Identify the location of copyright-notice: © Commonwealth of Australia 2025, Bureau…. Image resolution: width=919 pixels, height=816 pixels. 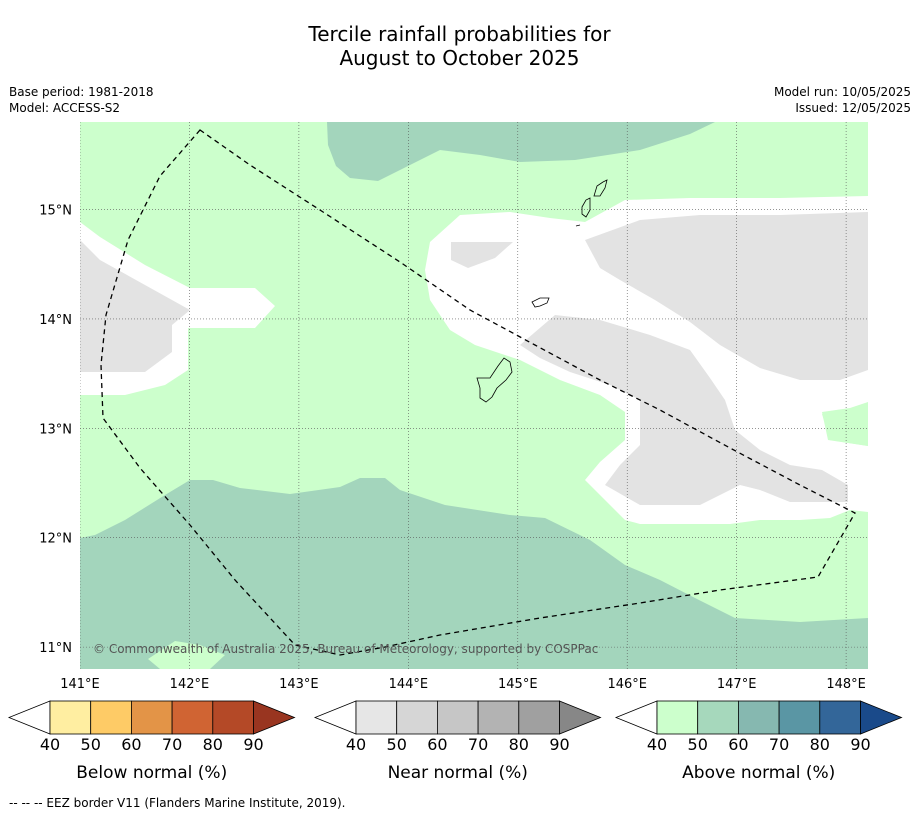
(345, 649).